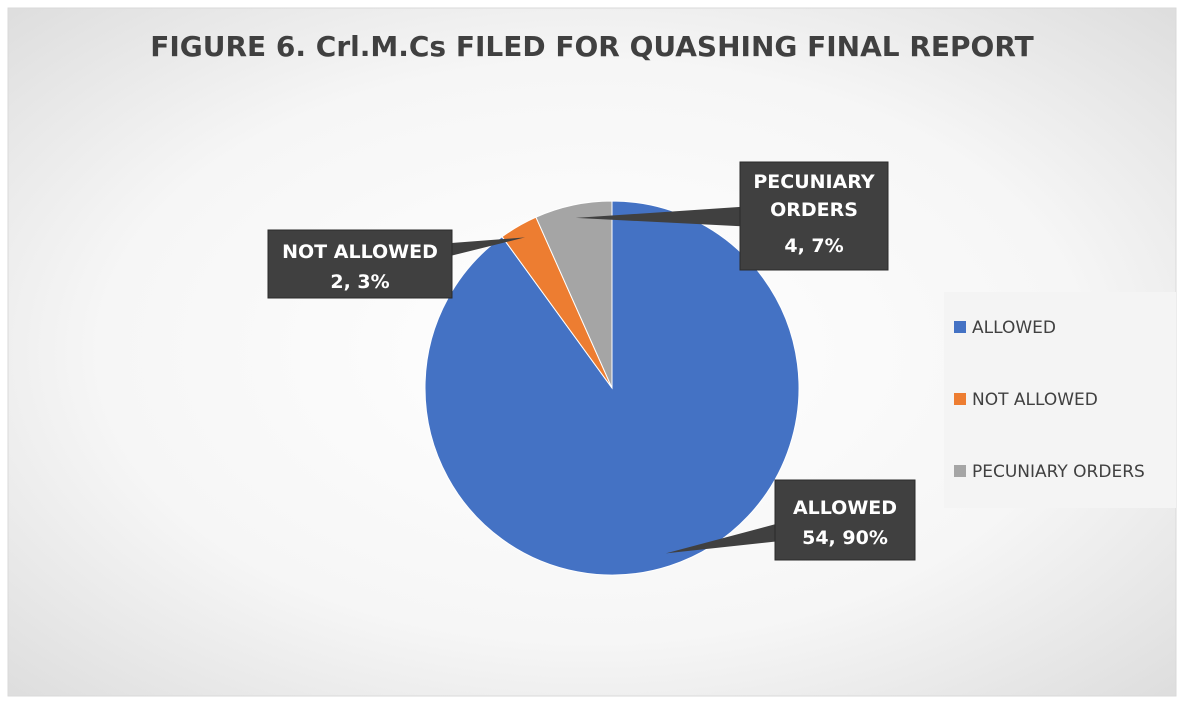 This screenshot has height=704, width=1184. Describe the element at coordinates (1058, 472) in the screenshot. I see `legend-label: PECUNIARY ORDERS` at that location.